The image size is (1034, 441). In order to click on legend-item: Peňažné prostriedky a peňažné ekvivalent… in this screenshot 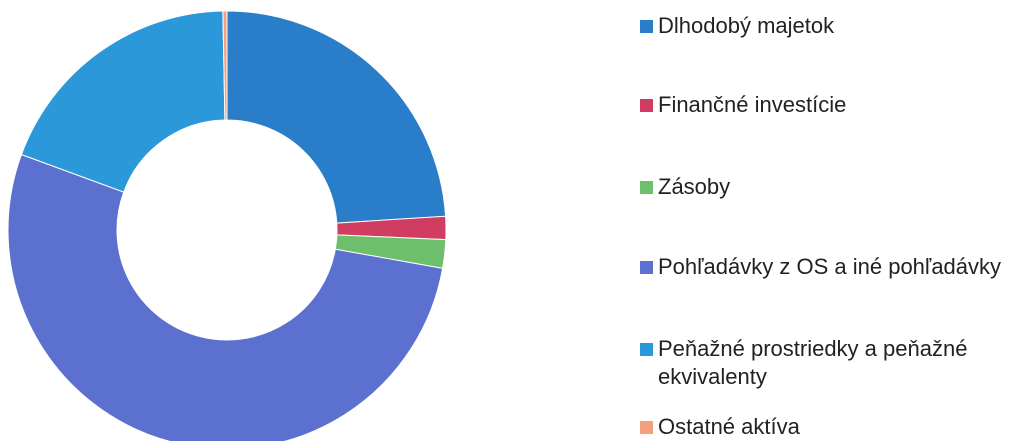, I will do `click(835, 363)`.